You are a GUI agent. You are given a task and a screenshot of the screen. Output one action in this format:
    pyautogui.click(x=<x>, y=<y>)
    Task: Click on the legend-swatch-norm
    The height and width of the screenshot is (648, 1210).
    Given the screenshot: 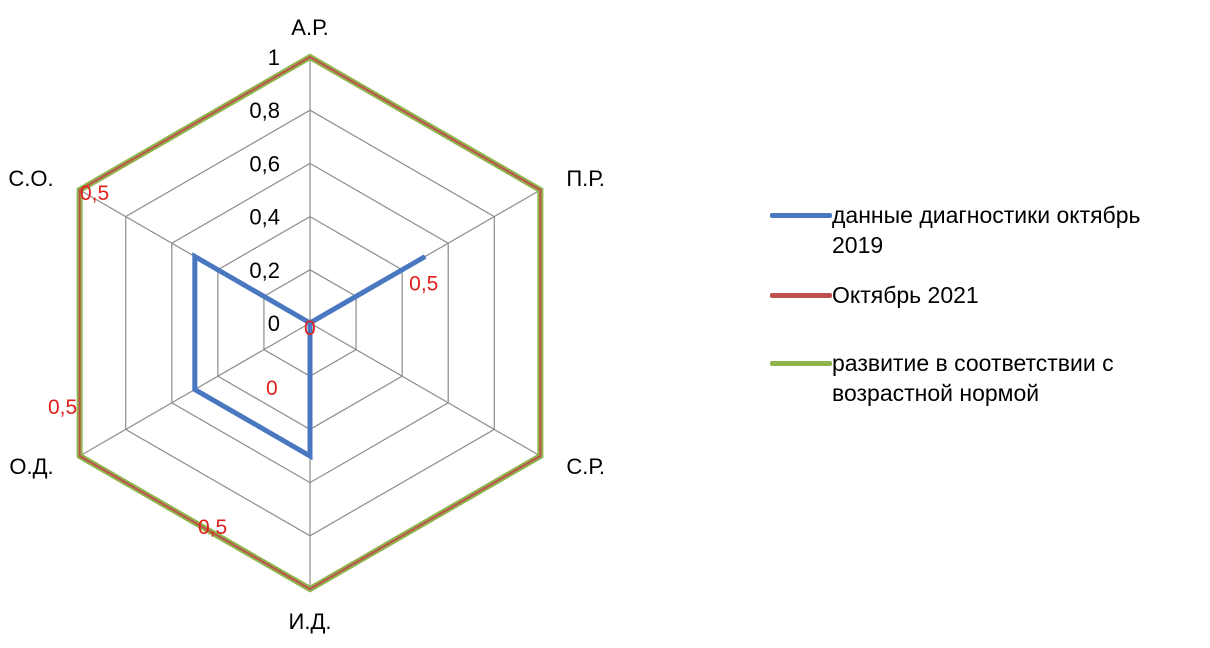 What is the action you would take?
    pyautogui.click(x=801, y=363)
    